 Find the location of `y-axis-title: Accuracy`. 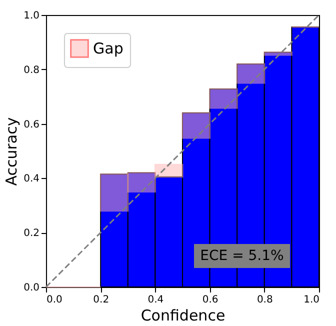

y-axis-title: Accuracy is located at coordinates (11, 151).